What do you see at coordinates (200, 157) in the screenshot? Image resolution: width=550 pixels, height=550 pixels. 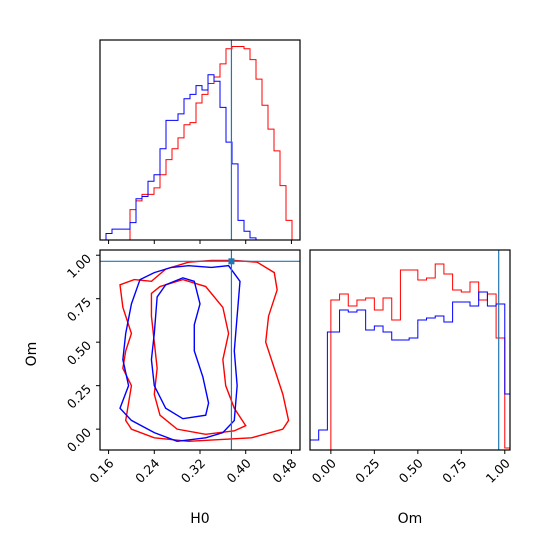 I see `h0-histogram-series_b` at bounding box center [200, 157].